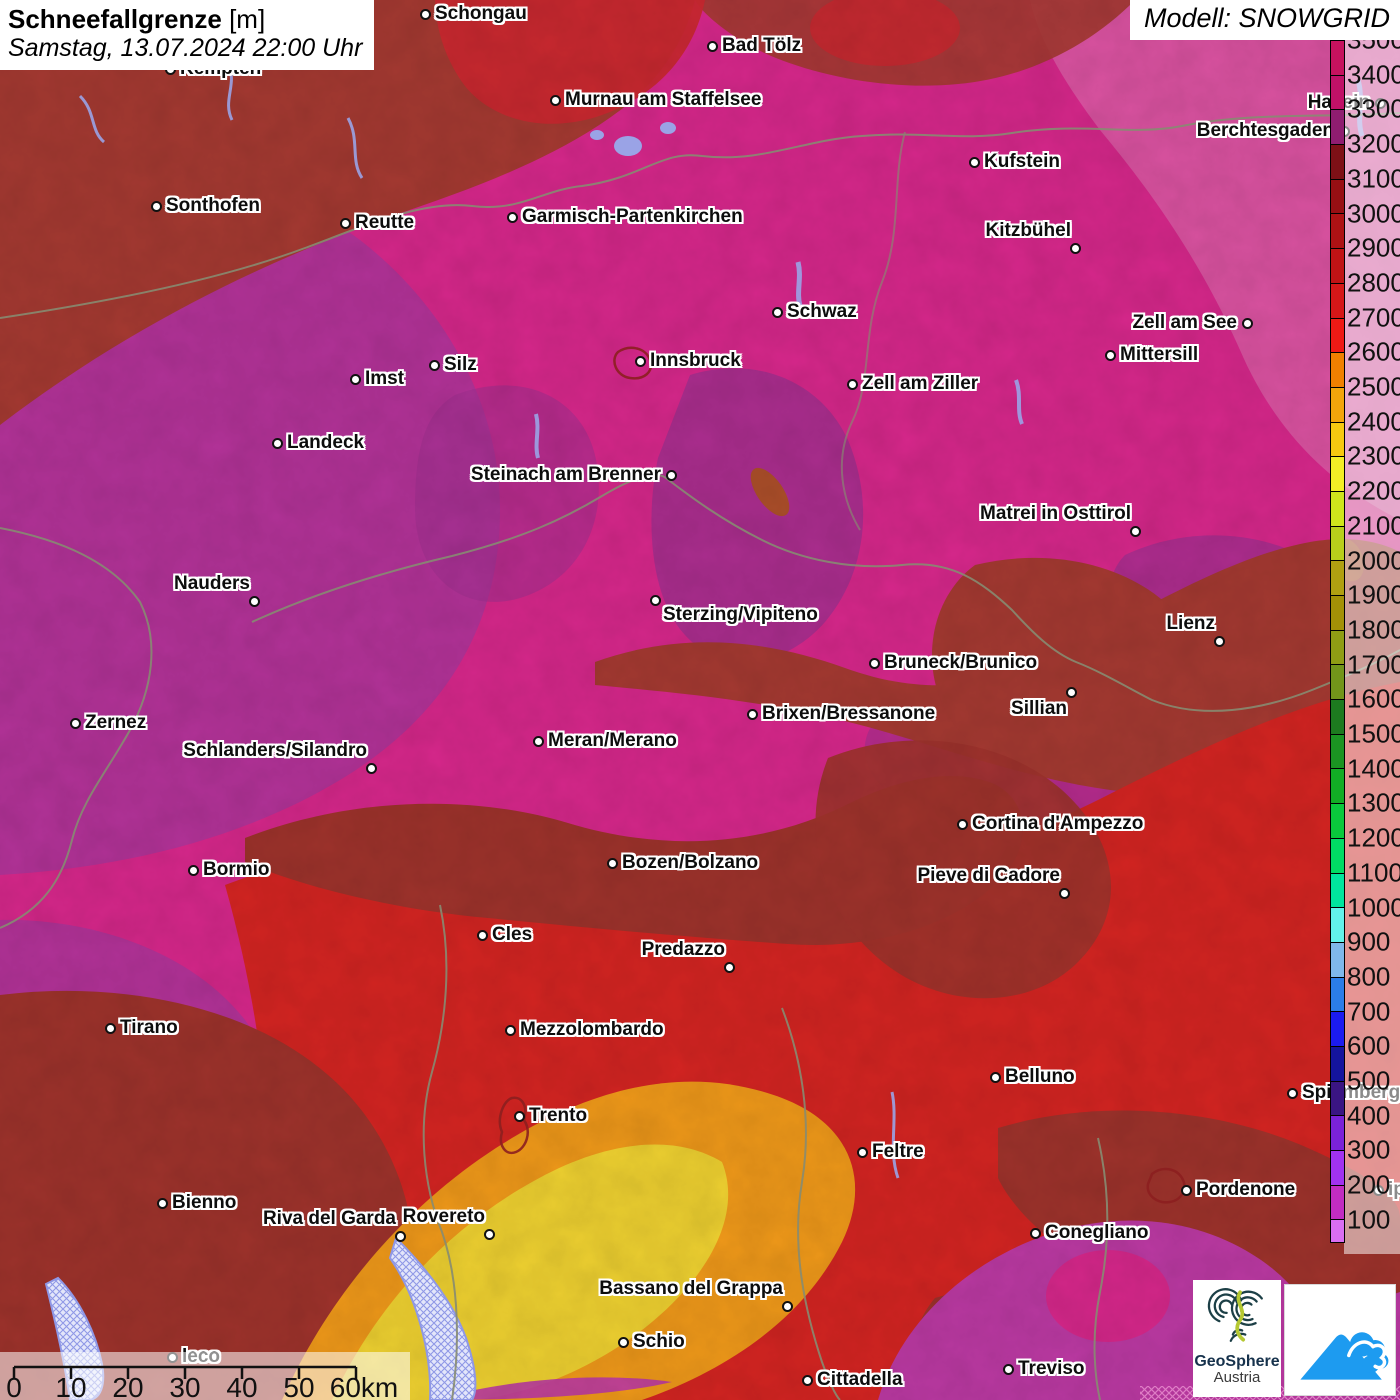 The image size is (1400, 1400). What do you see at coordinates (1373, 525) in the screenshot?
I see `colorbar-tick-label: 2100` at bounding box center [1373, 525].